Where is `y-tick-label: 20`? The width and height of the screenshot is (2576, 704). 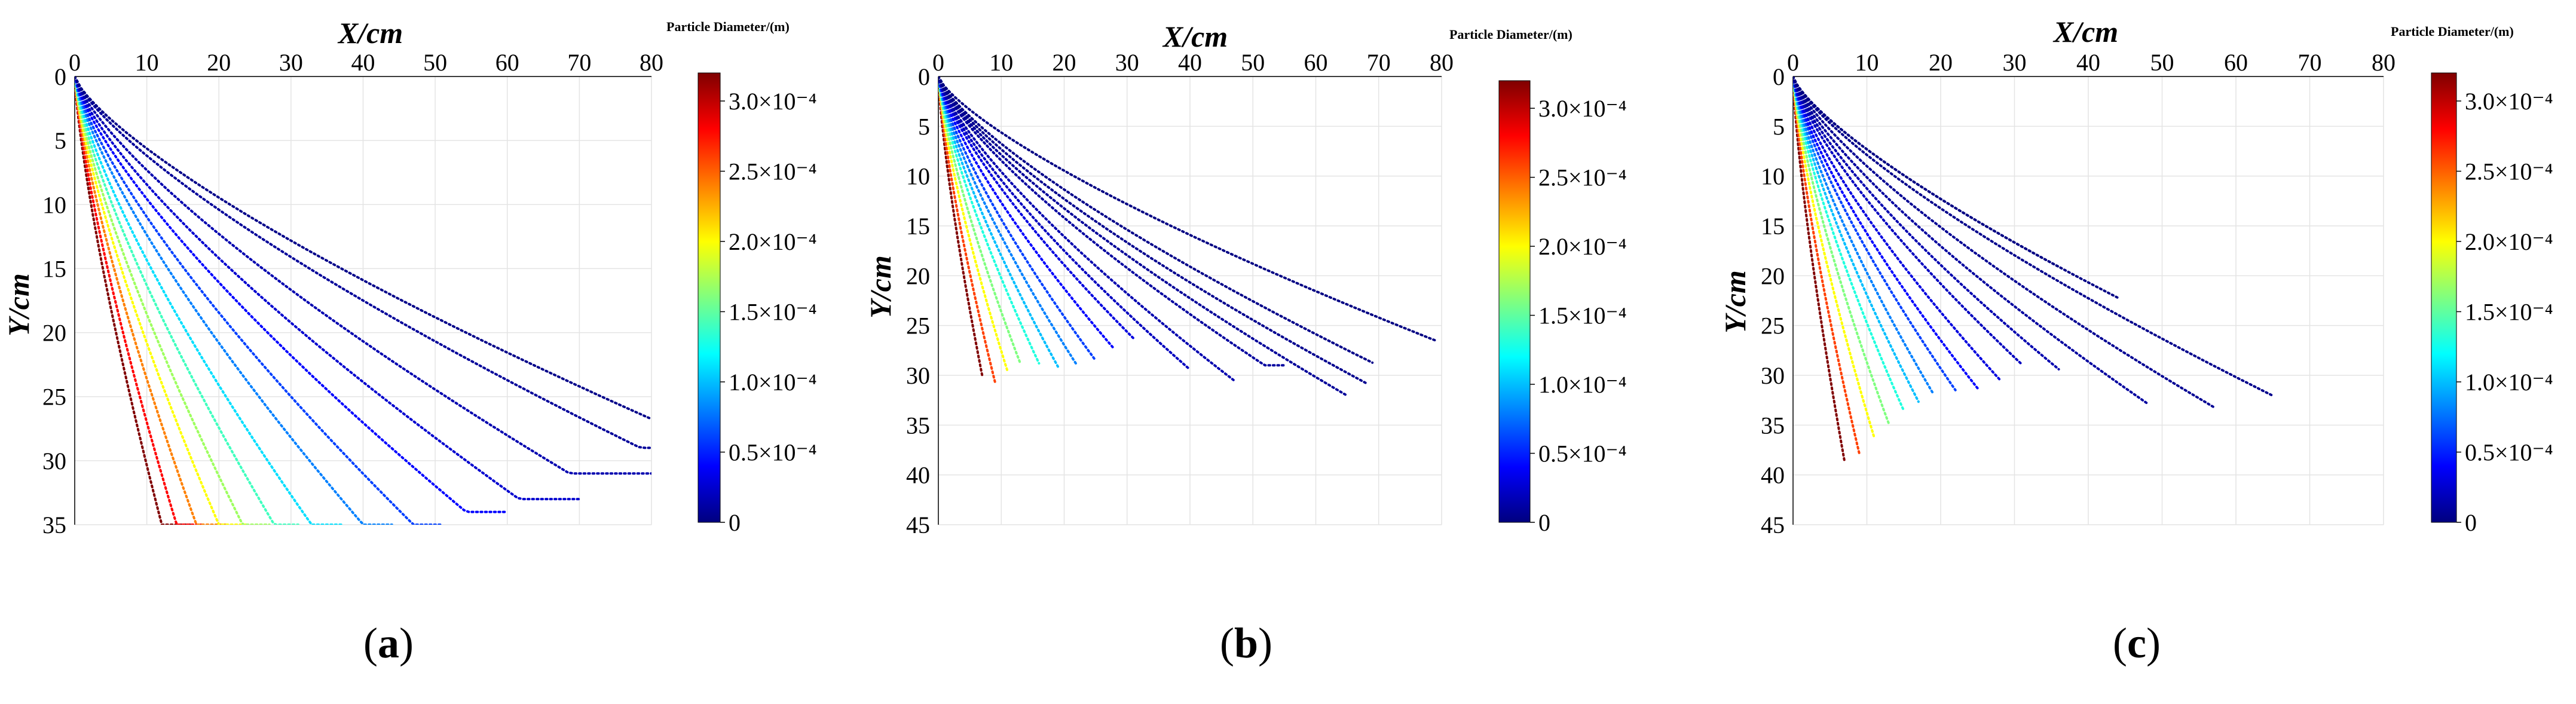
y-tick-label: 20 is located at coordinates (54, 333).